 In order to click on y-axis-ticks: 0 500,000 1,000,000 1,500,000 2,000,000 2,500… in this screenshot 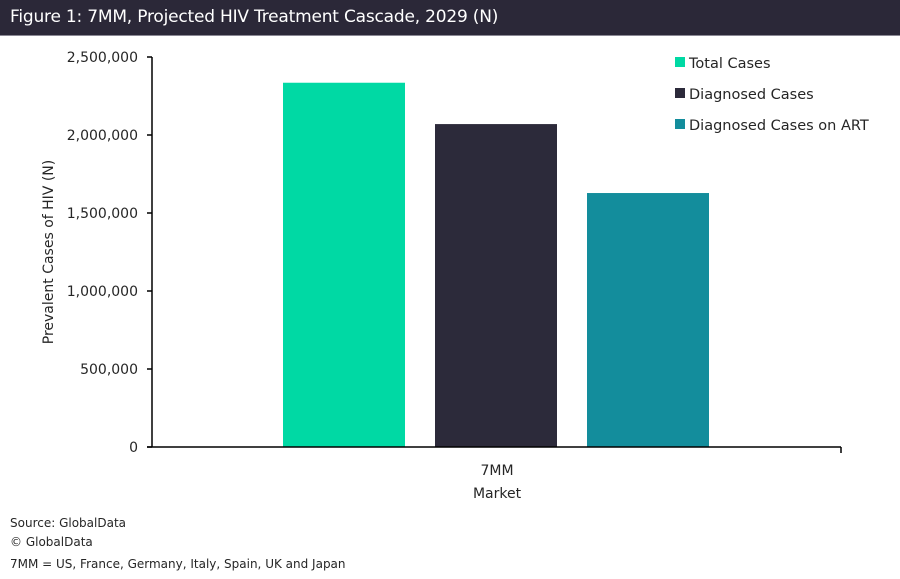, I will do `click(109, 253)`.